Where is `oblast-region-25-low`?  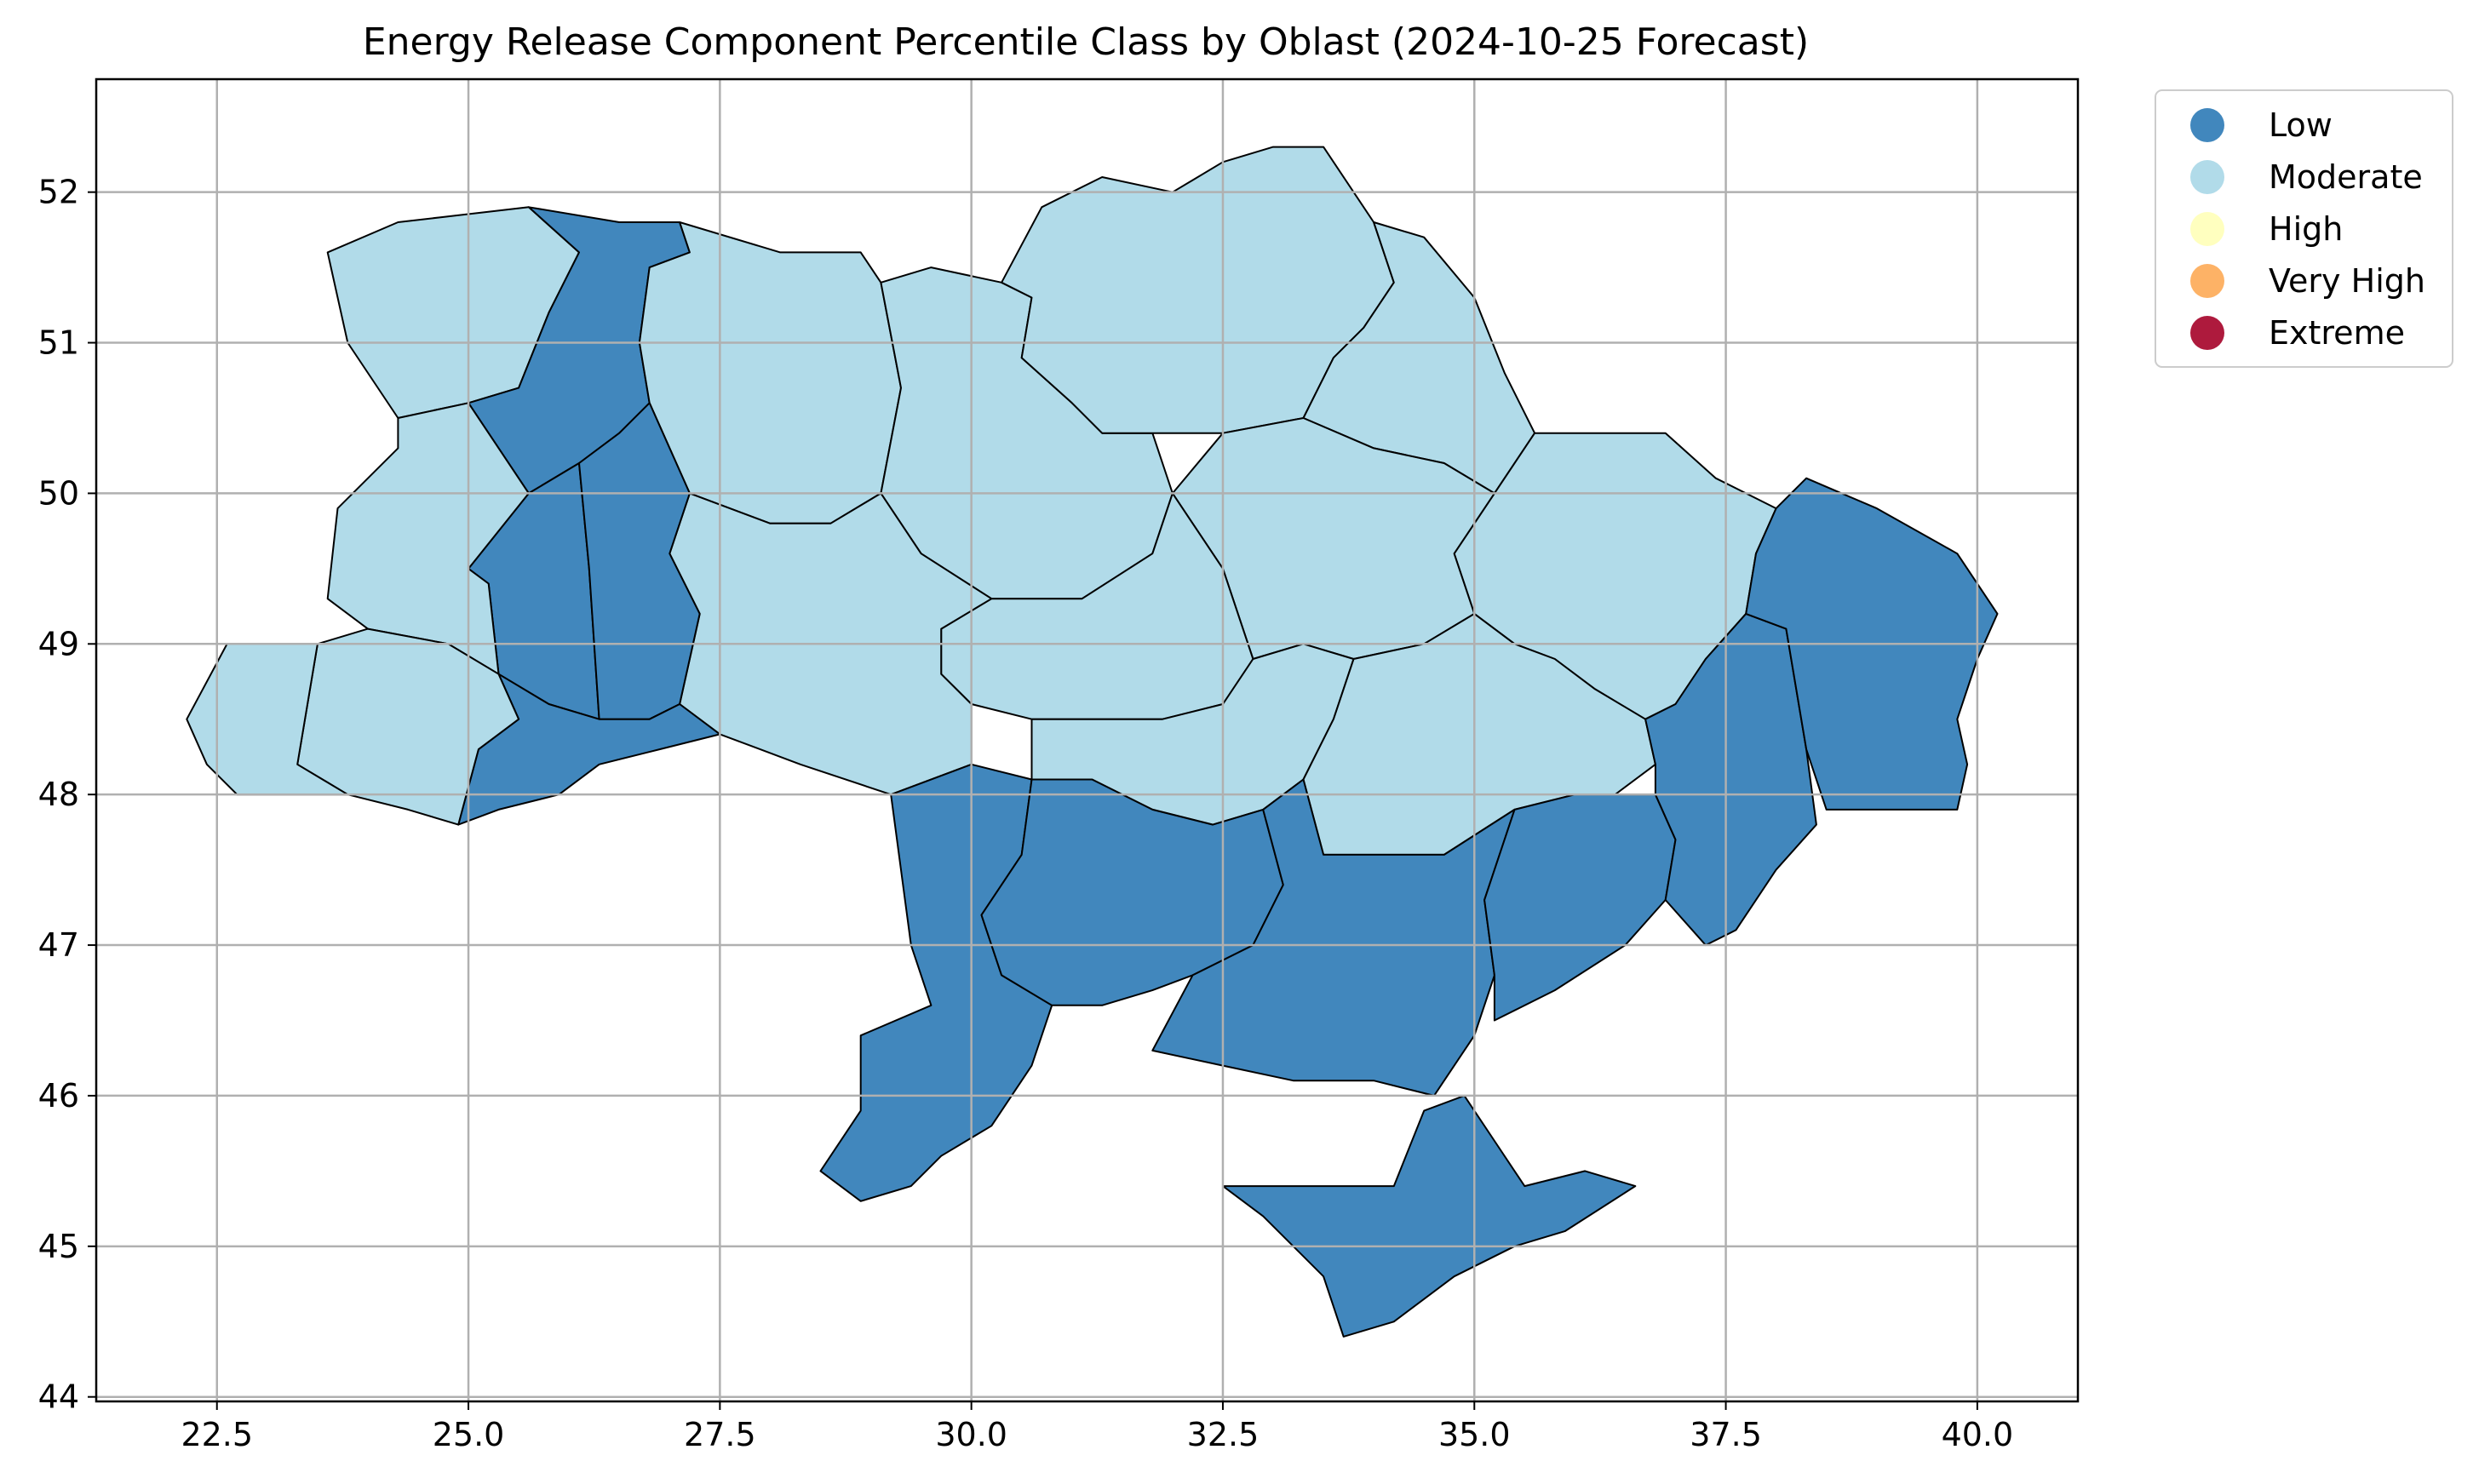 oblast-region-25-low is located at coordinates (1429, 1216).